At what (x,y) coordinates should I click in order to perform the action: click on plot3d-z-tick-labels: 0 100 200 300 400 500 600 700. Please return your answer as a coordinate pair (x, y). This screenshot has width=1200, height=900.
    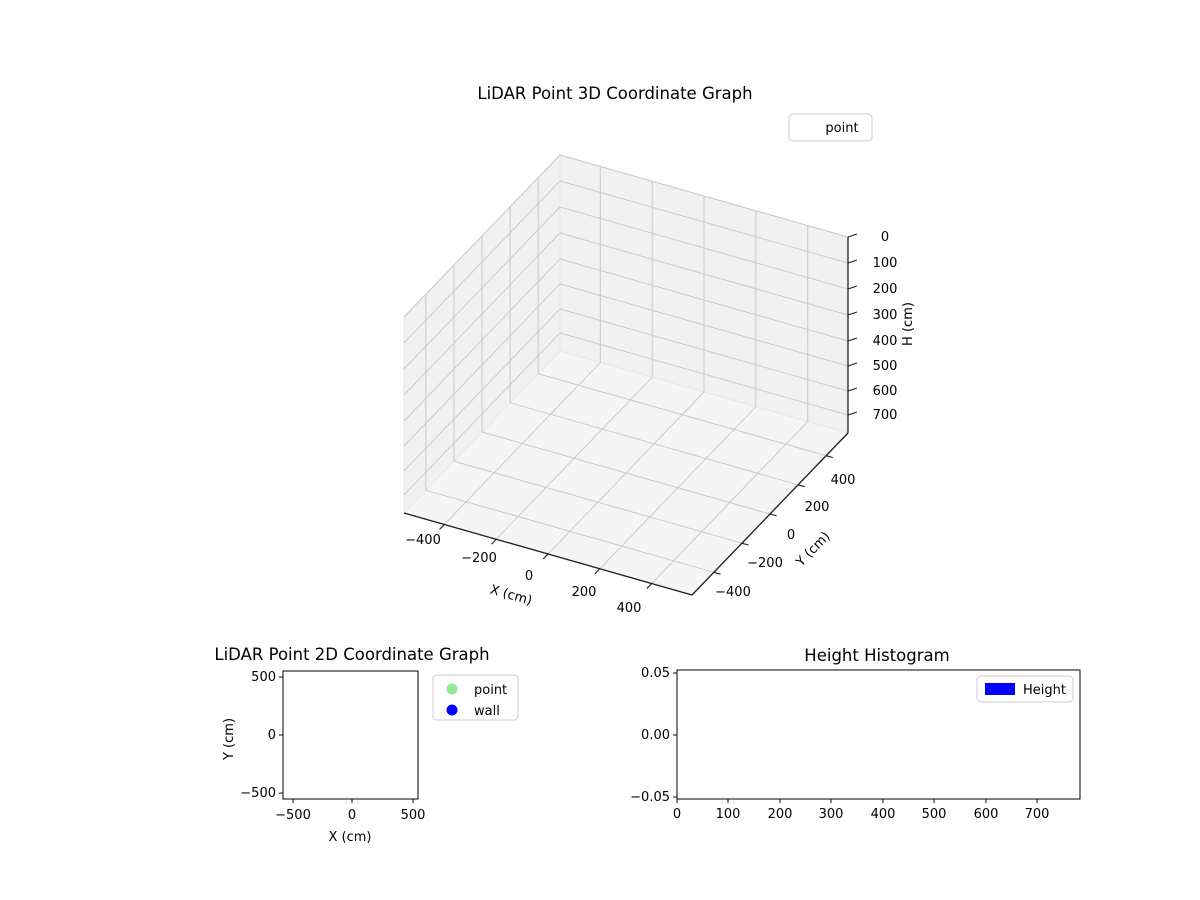
    Looking at the image, I should click on (885, 326).